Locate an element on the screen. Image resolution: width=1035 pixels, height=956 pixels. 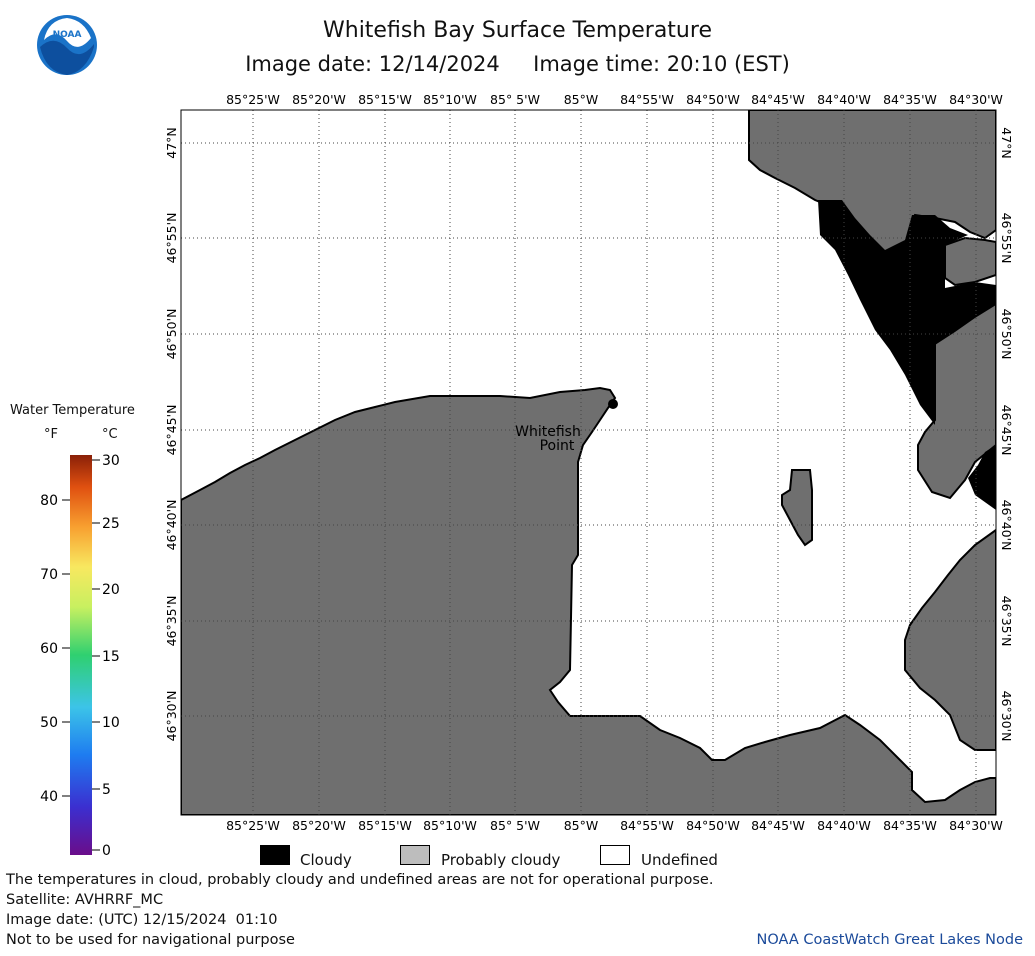
colorbar-c-label: 20 is located at coordinates (111, 590).